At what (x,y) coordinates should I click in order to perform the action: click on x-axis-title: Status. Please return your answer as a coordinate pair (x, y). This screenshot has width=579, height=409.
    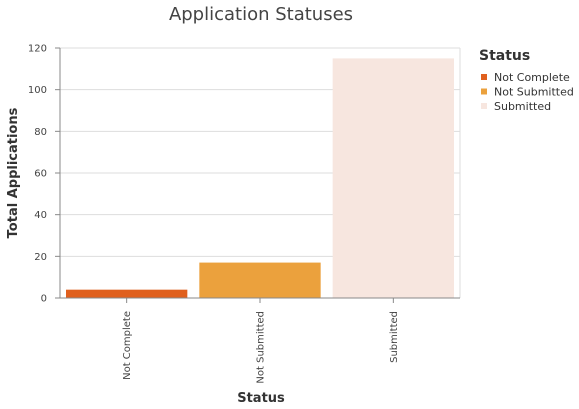
    Looking at the image, I should click on (261, 398).